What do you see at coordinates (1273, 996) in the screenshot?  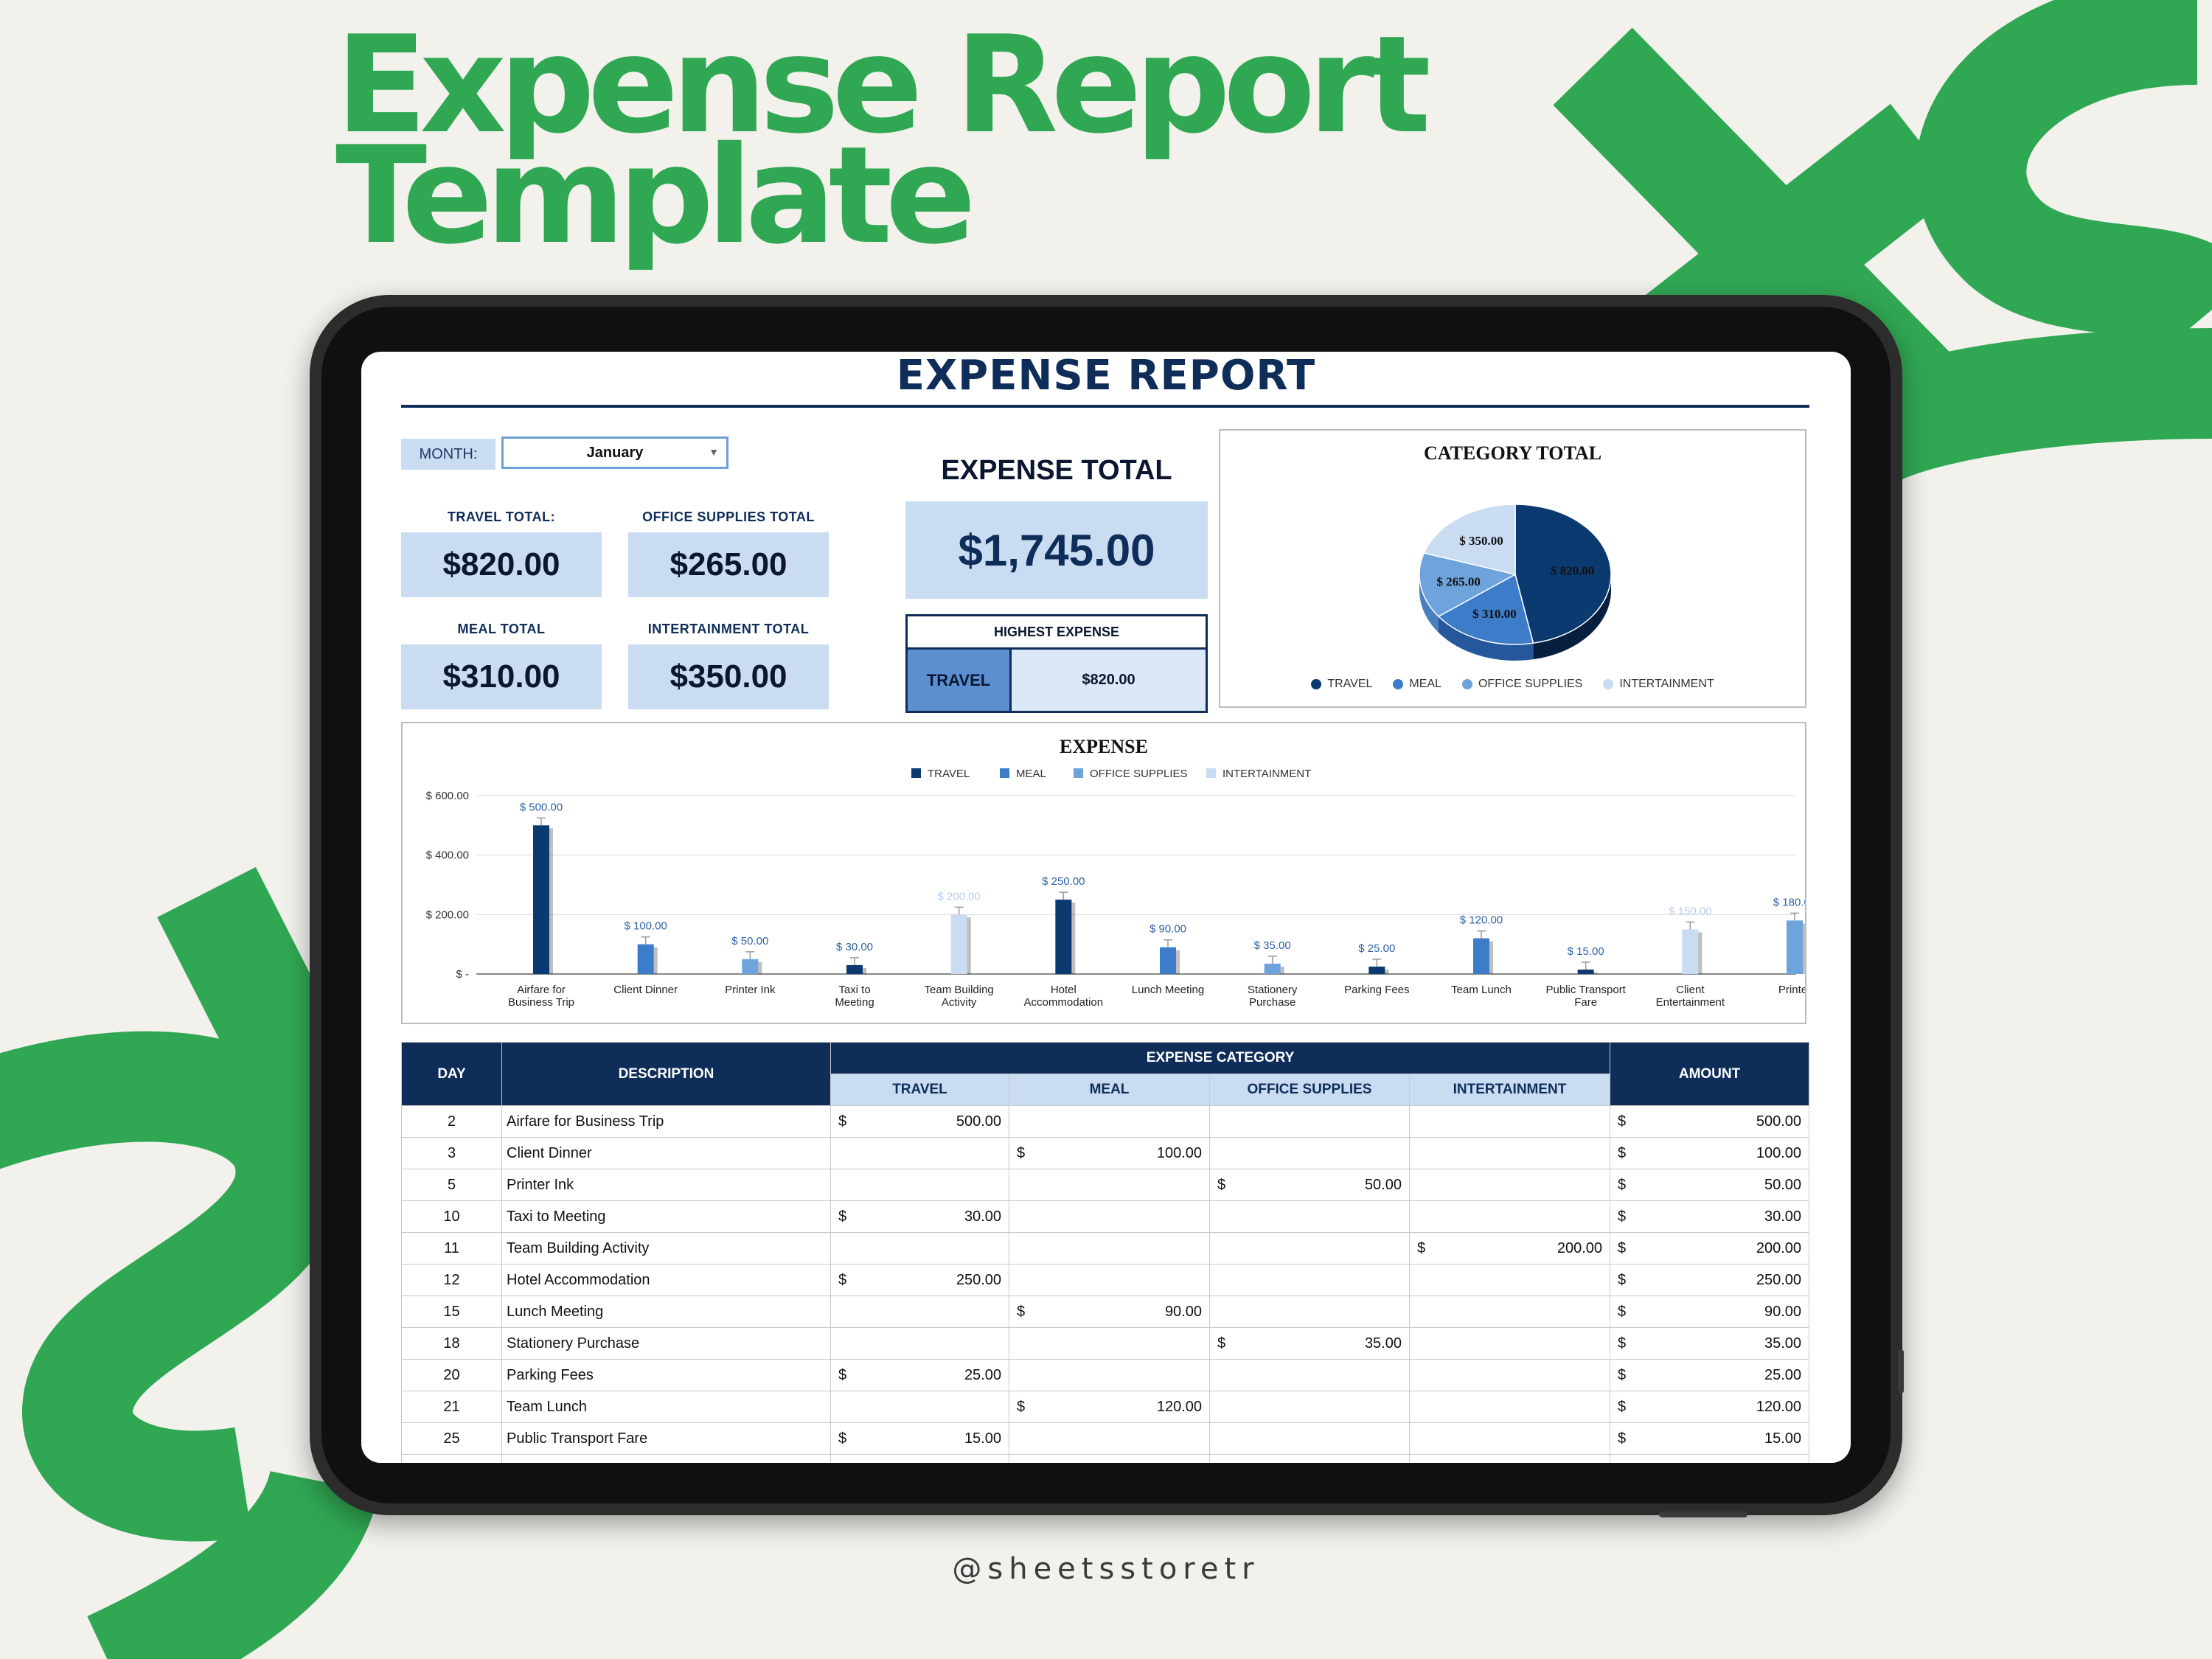 I see `bar-category-label: Stationery Purchase` at bounding box center [1273, 996].